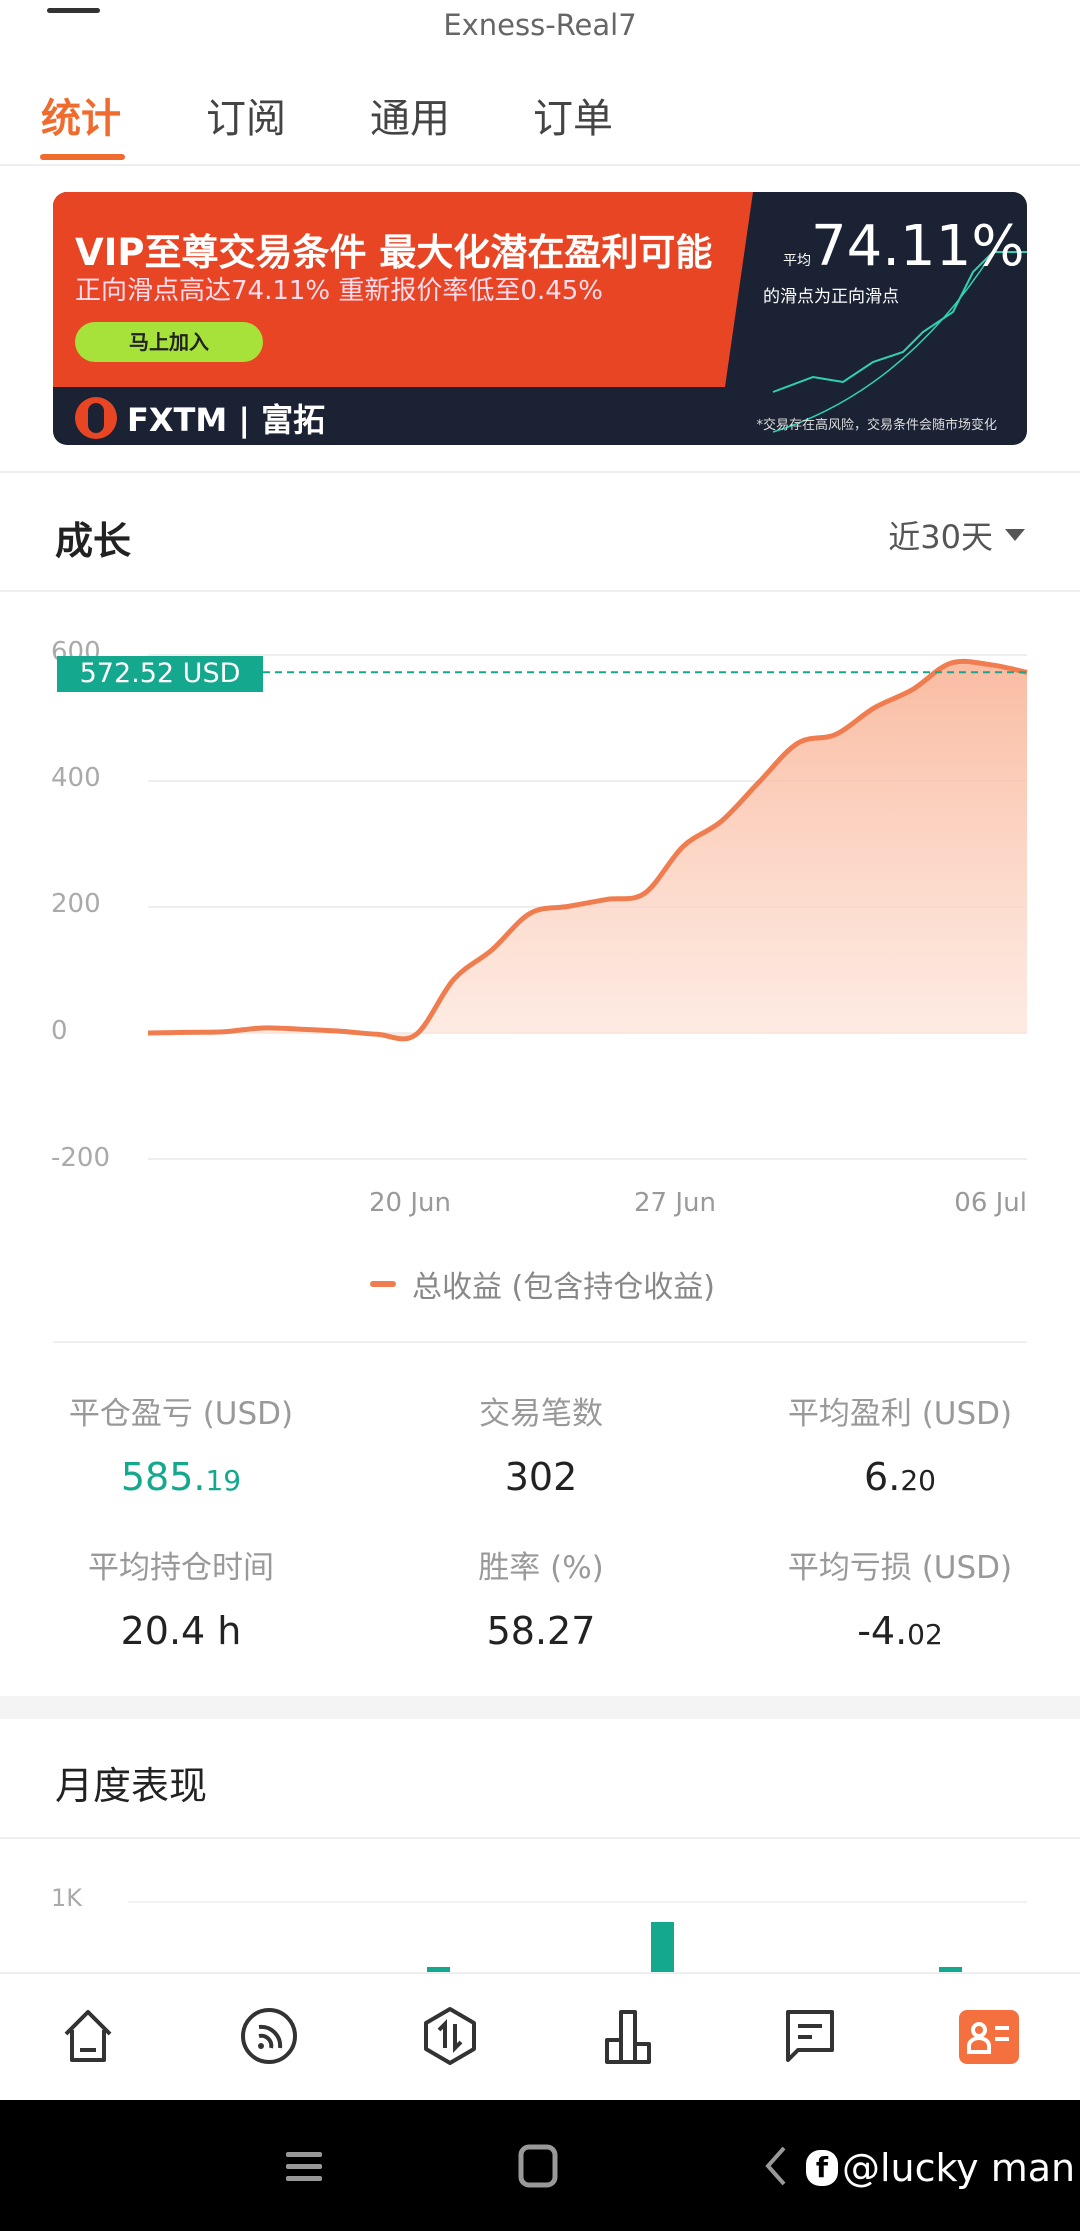  Describe the element at coordinates (73, 10) in the screenshot. I see `menu-icon` at that location.